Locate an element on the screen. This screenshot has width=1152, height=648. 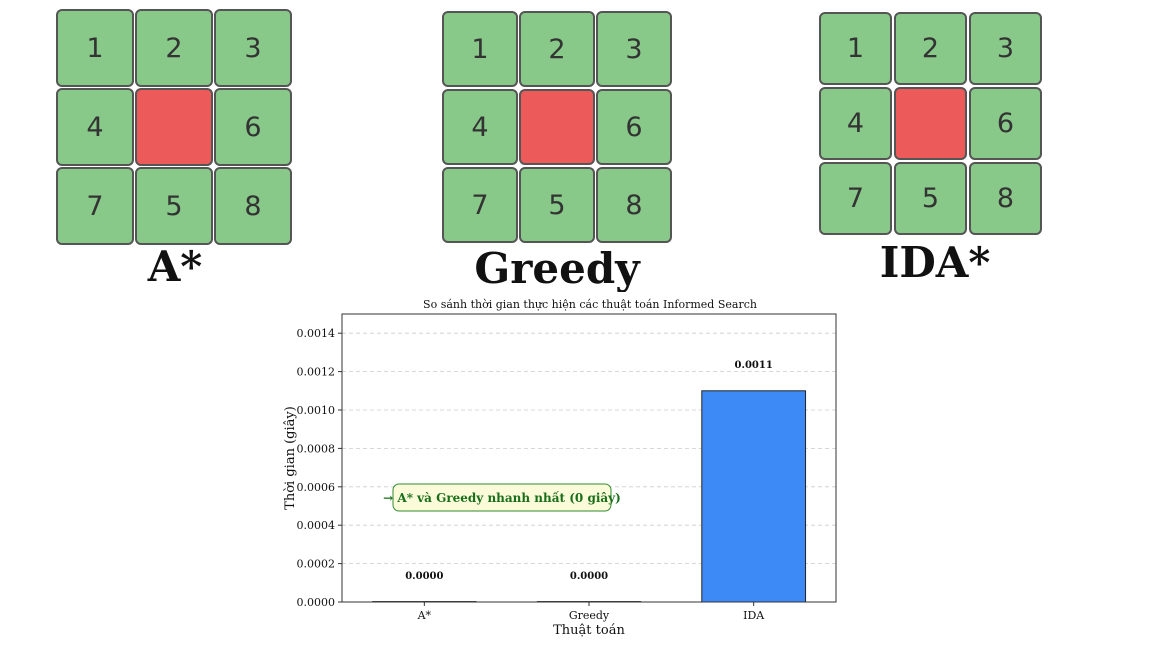
y-tick-label: 0.0014 is located at coordinates (316, 333).